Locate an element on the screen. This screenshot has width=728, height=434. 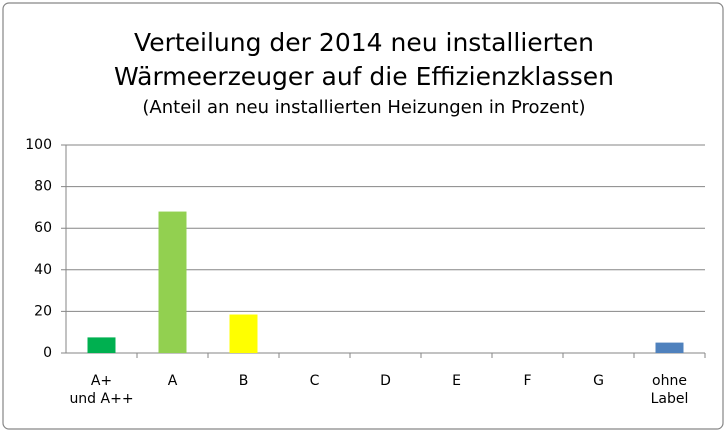
x-tick-label: B is located at coordinates (244, 381).